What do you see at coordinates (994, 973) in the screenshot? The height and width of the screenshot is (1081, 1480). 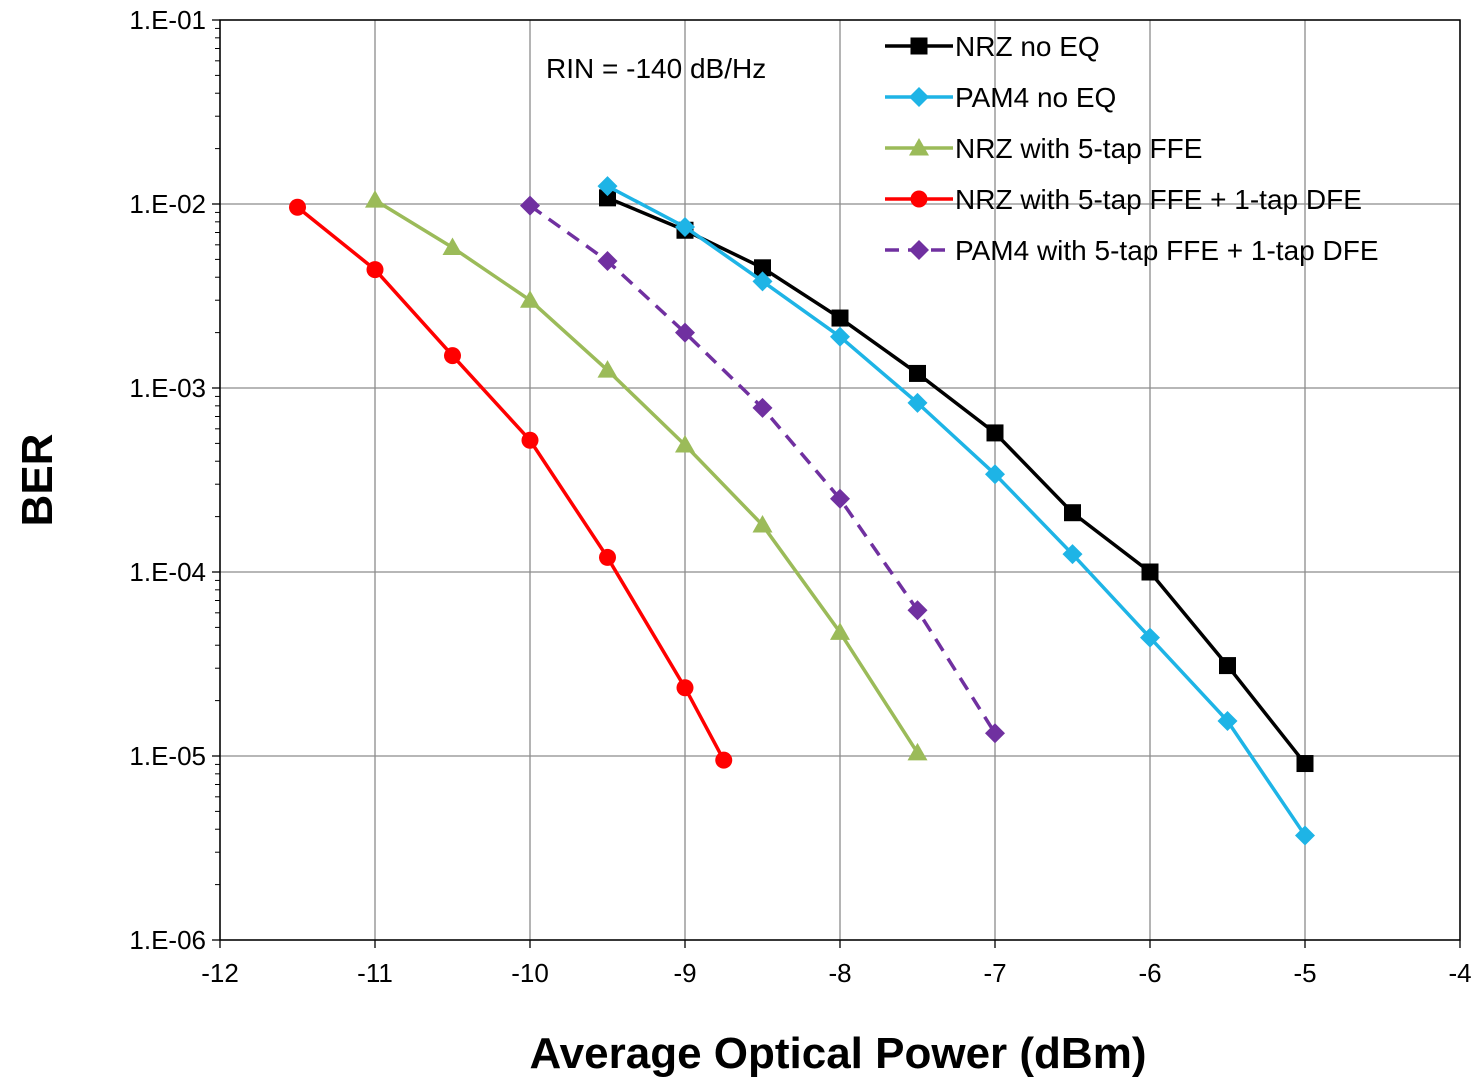 I see `x-tick-label: -7` at bounding box center [994, 973].